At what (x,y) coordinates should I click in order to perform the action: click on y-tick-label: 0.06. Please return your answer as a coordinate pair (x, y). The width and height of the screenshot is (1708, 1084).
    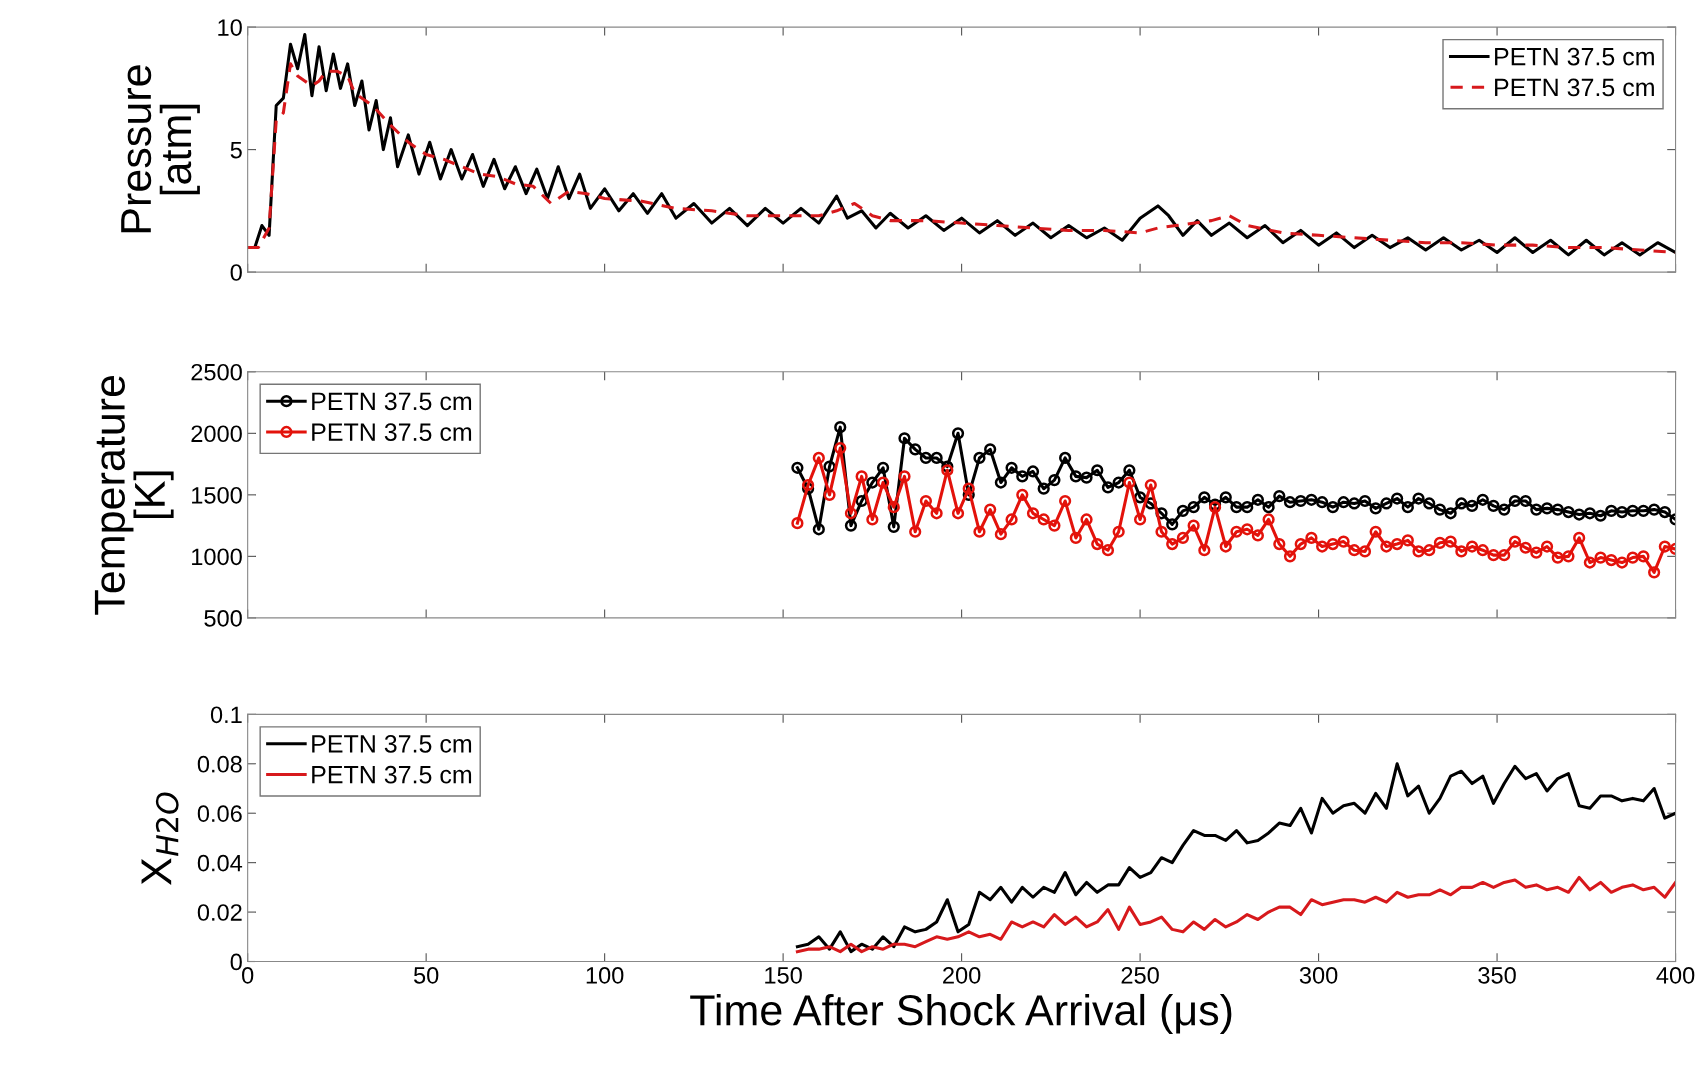
    Looking at the image, I should click on (219, 813).